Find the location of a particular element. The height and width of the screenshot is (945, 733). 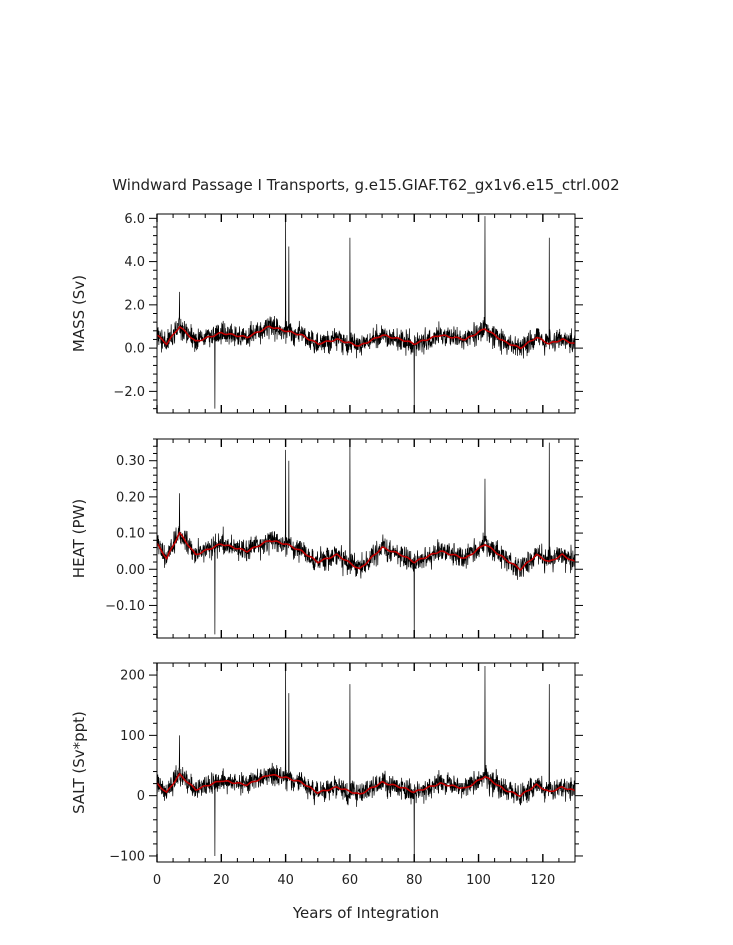

y-axis-label: HEAT (PW) is located at coordinates (79, 538).